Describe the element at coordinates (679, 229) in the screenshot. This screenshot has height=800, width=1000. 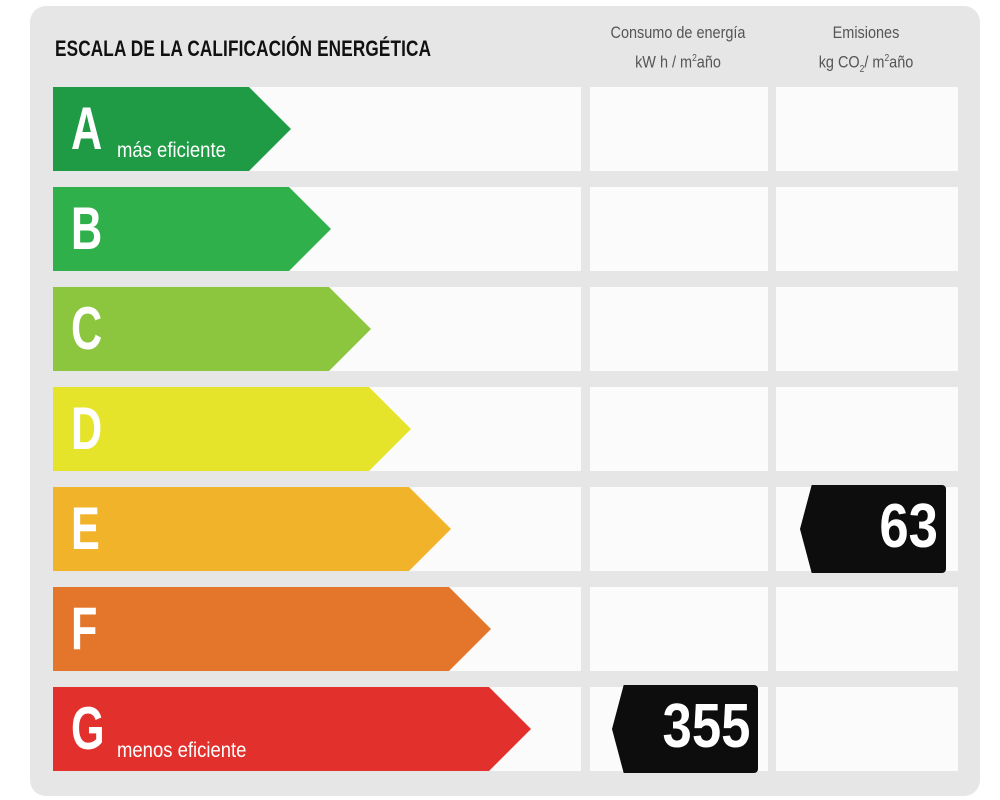
I see `consumo-cell-b` at that location.